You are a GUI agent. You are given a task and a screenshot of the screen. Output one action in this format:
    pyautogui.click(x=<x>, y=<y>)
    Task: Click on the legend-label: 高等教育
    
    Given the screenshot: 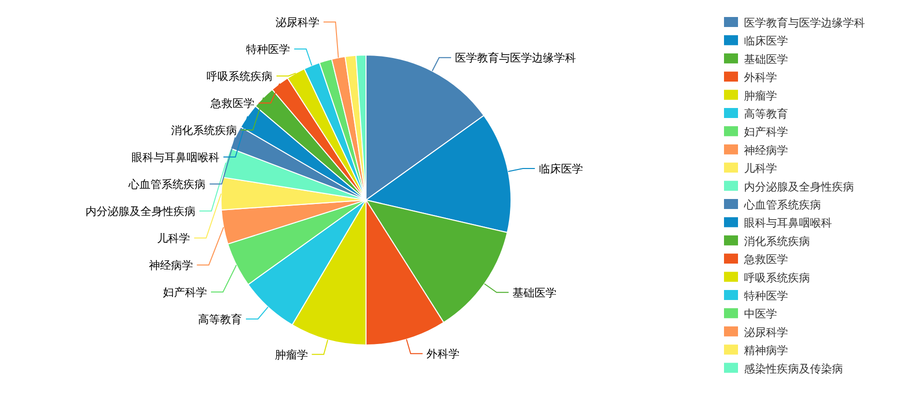 What is the action you would take?
    pyautogui.click(x=766, y=114)
    